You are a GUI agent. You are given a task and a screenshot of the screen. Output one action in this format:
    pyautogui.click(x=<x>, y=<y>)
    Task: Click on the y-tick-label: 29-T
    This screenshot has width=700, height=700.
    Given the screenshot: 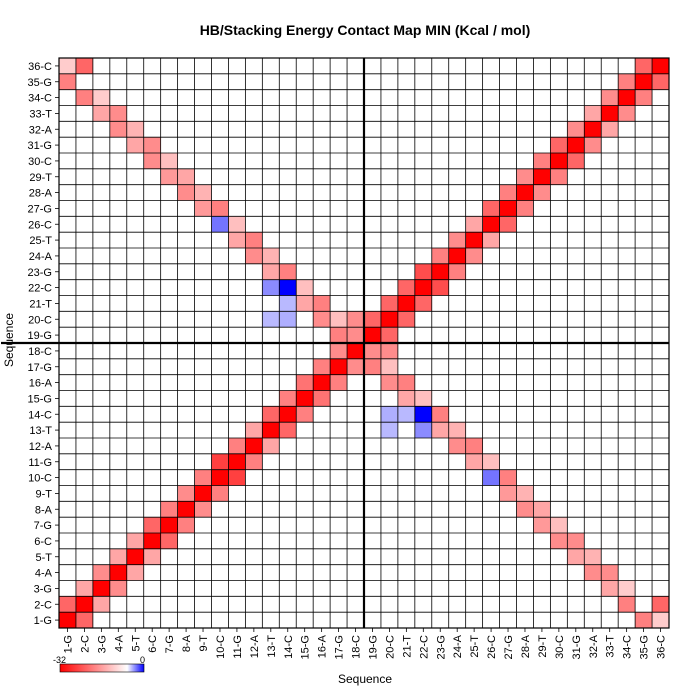 What is the action you would take?
    pyautogui.click(x=40, y=178)
    